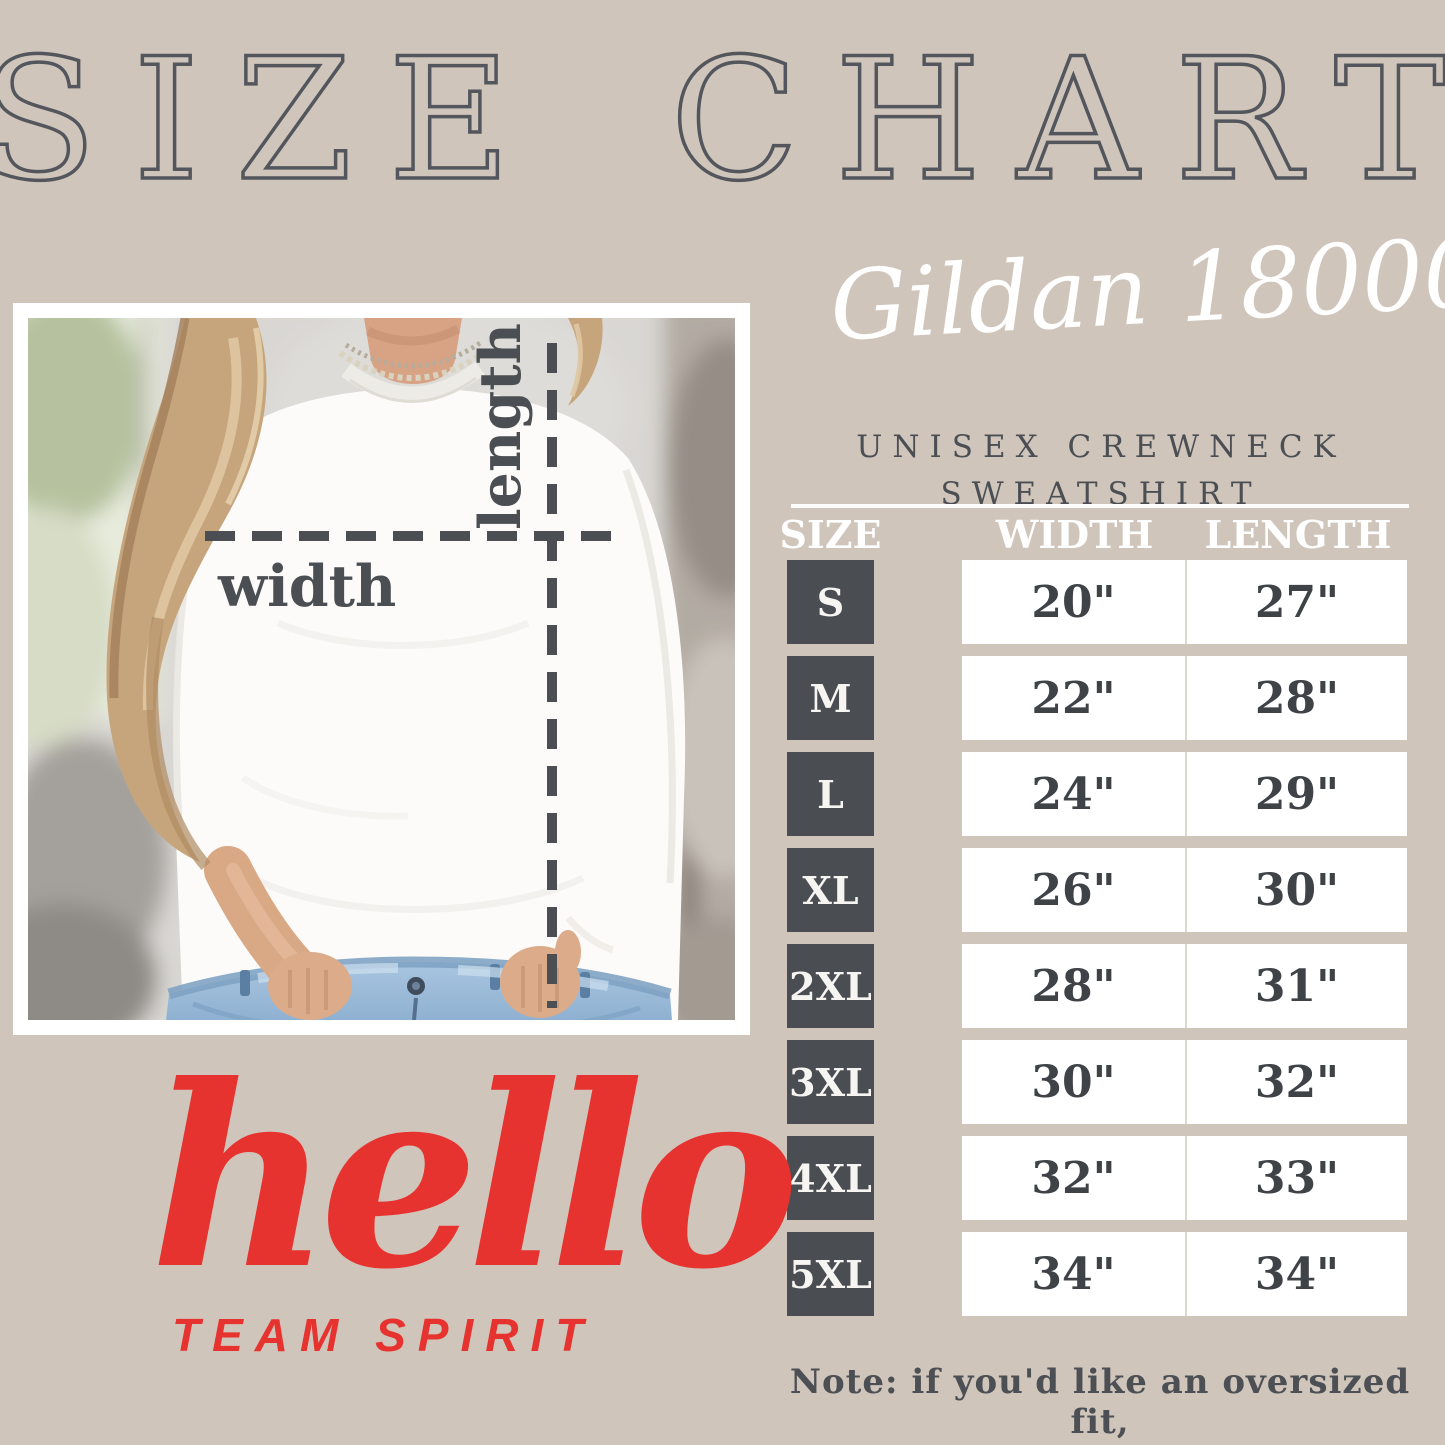  I want to click on necklace, so click(413, 360).